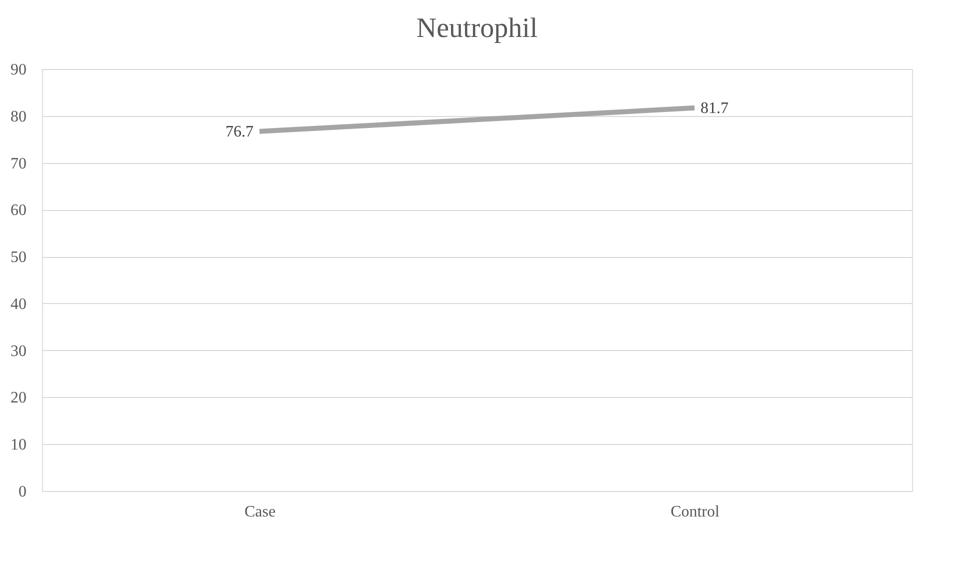  I want to click on y-tick-label: 0, so click(22, 492).